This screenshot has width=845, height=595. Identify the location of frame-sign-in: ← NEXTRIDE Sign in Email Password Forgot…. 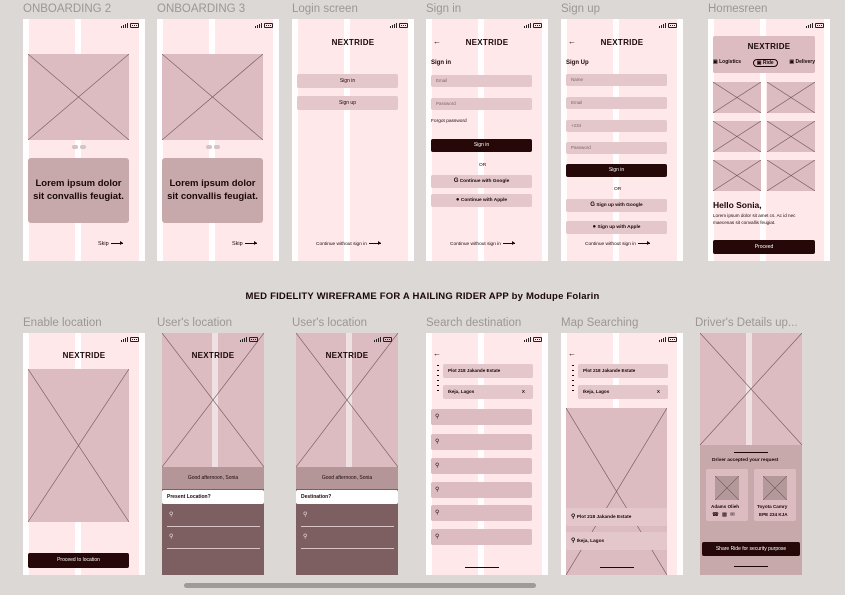
(487, 140).